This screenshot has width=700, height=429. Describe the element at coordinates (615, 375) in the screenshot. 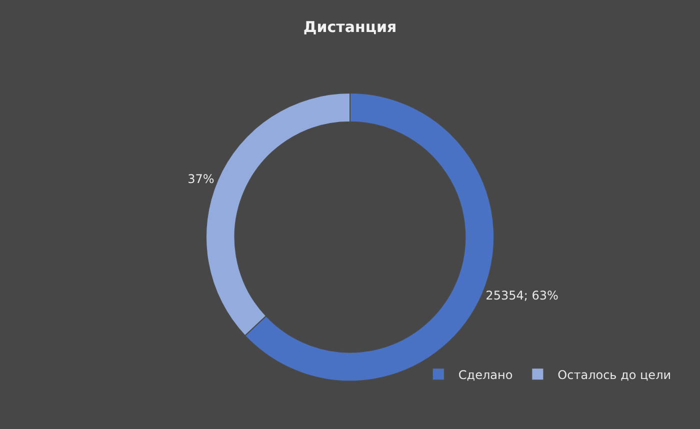

I see `legend-label: Осталось до цели` at that location.